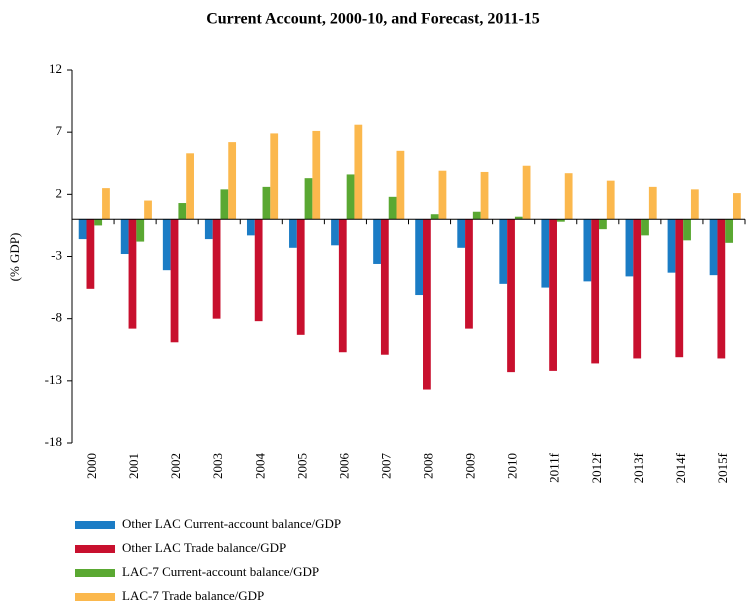 The width and height of the screenshot is (747, 611). Describe the element at coordinates (385, 466) in the screenshot. I see `x-tick-label: 2007` at that location.